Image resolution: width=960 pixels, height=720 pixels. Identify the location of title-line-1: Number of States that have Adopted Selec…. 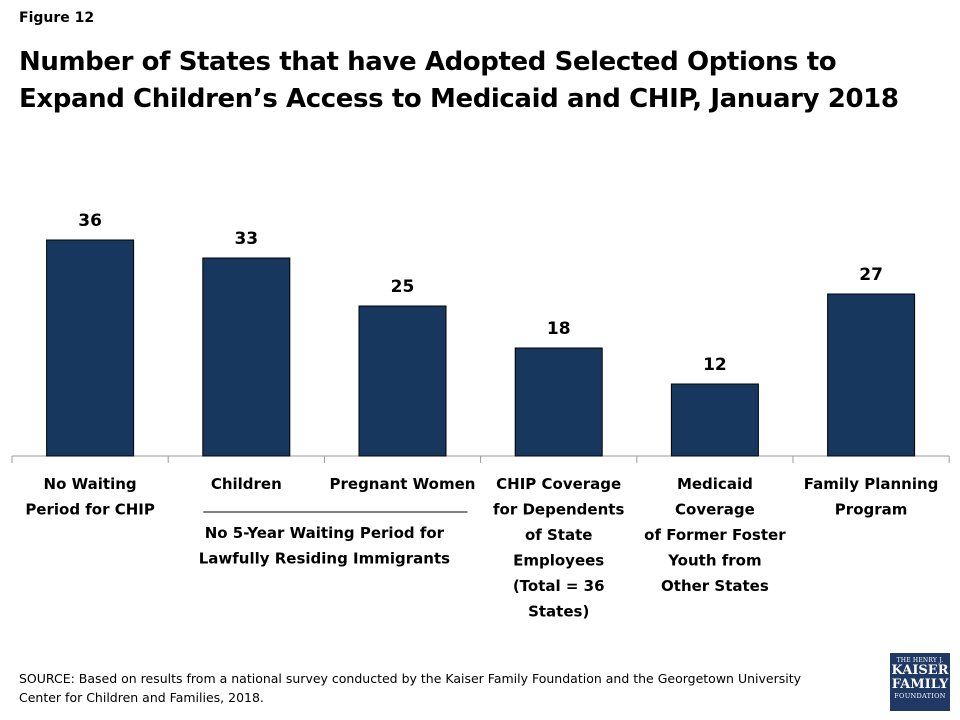
(428, 62).